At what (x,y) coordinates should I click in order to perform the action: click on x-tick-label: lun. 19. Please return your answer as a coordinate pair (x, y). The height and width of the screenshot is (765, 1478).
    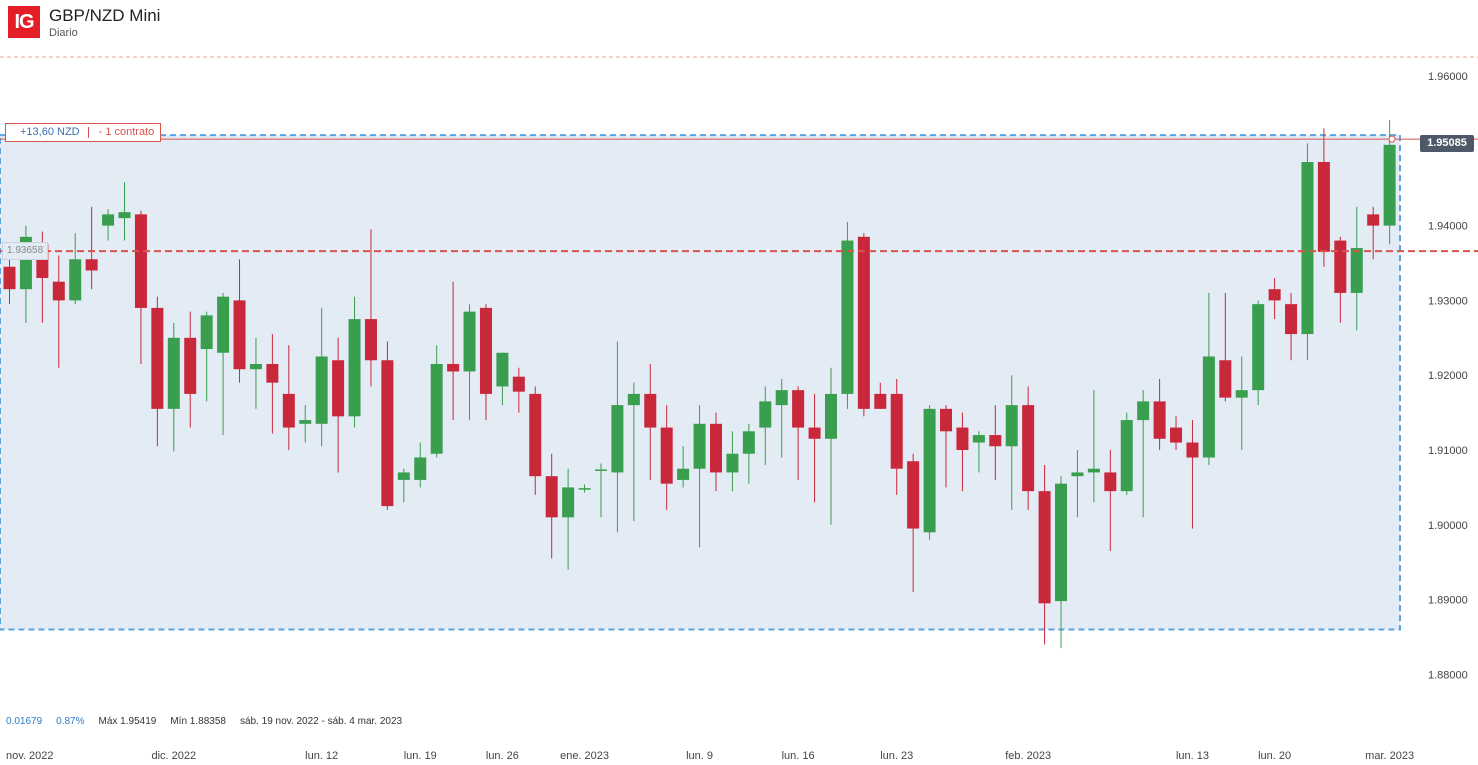
    Looking at the image, I should click on (420, 756).